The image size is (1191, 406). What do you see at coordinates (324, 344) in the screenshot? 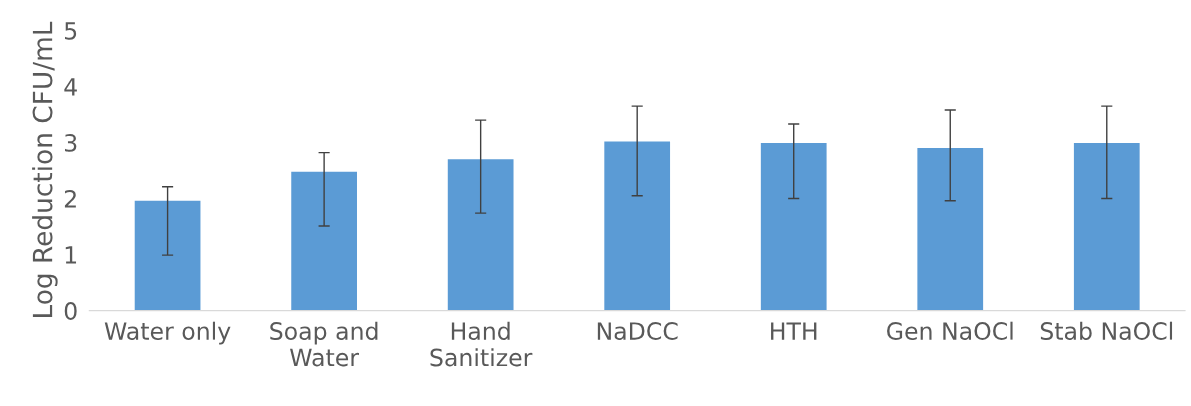
I see `x-tick-label: Soap and Water` at bounding box center [324, 344].